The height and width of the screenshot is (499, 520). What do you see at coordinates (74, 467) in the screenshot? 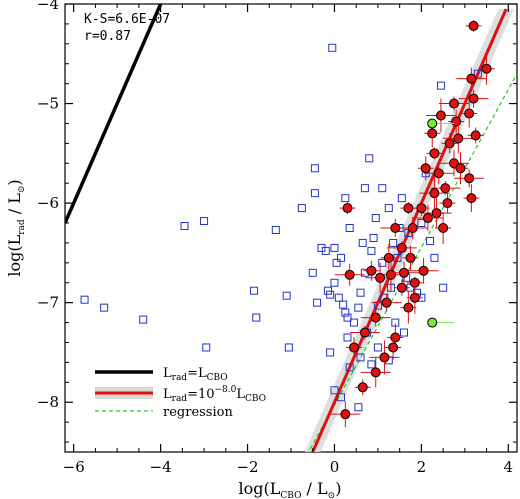
I see `x-tick-label: −6` at bounding box center [74, 467].